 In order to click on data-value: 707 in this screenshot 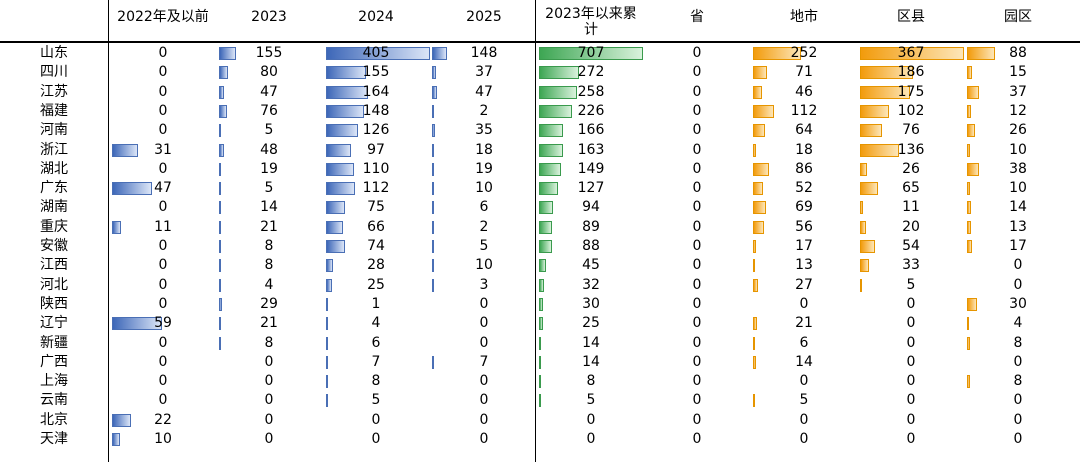, I will do `click(591, 53)`.